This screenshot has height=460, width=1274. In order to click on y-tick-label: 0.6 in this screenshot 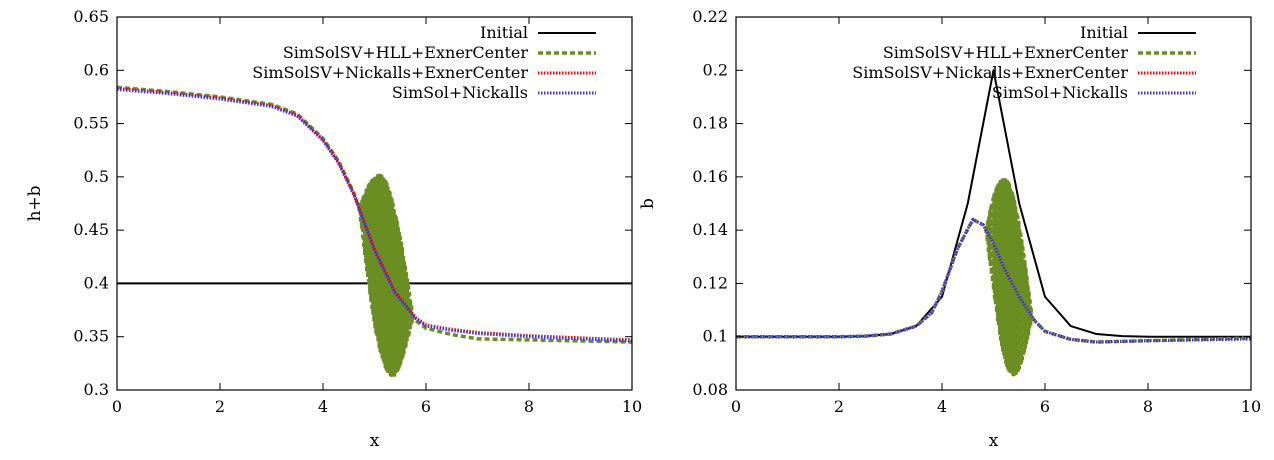, I will do `click(96, 69)`.